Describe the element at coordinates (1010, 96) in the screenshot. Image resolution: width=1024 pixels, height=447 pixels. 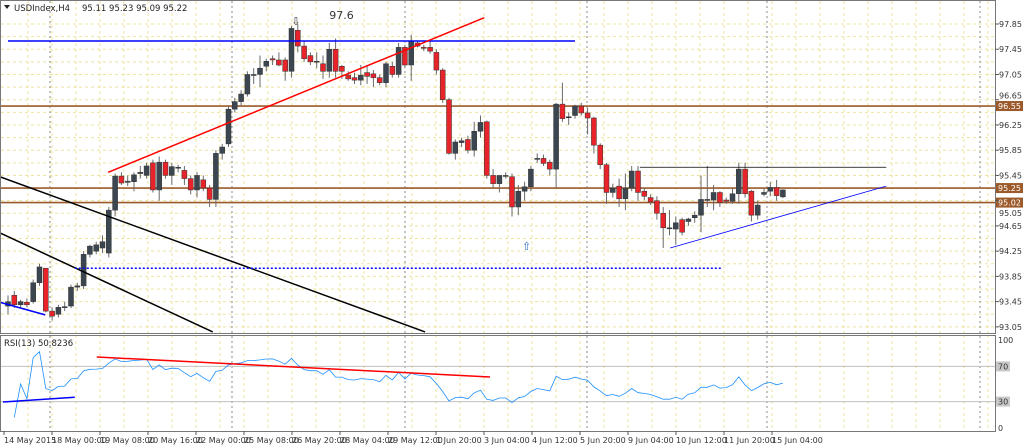
I see `y-tick-label: 96.65` at that location.